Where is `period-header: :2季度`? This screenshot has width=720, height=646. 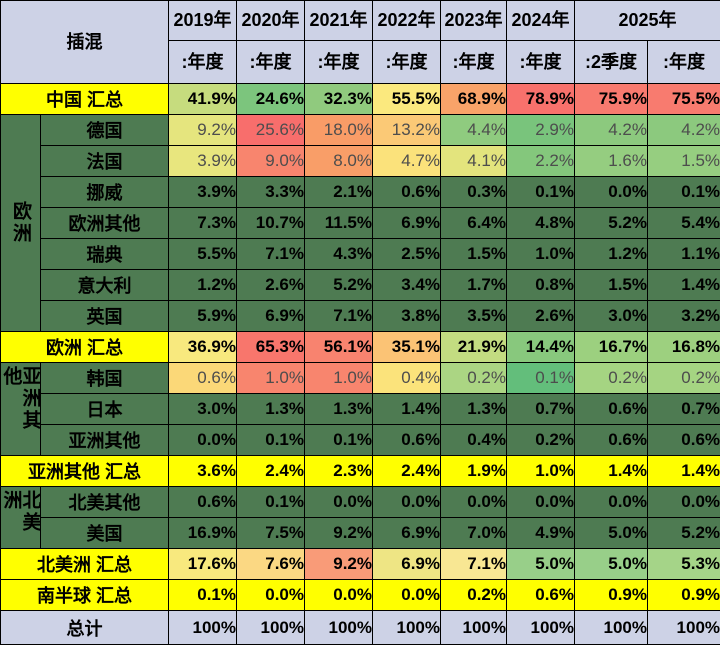
period-header: :2季度 is located at coordinates (611, 62).